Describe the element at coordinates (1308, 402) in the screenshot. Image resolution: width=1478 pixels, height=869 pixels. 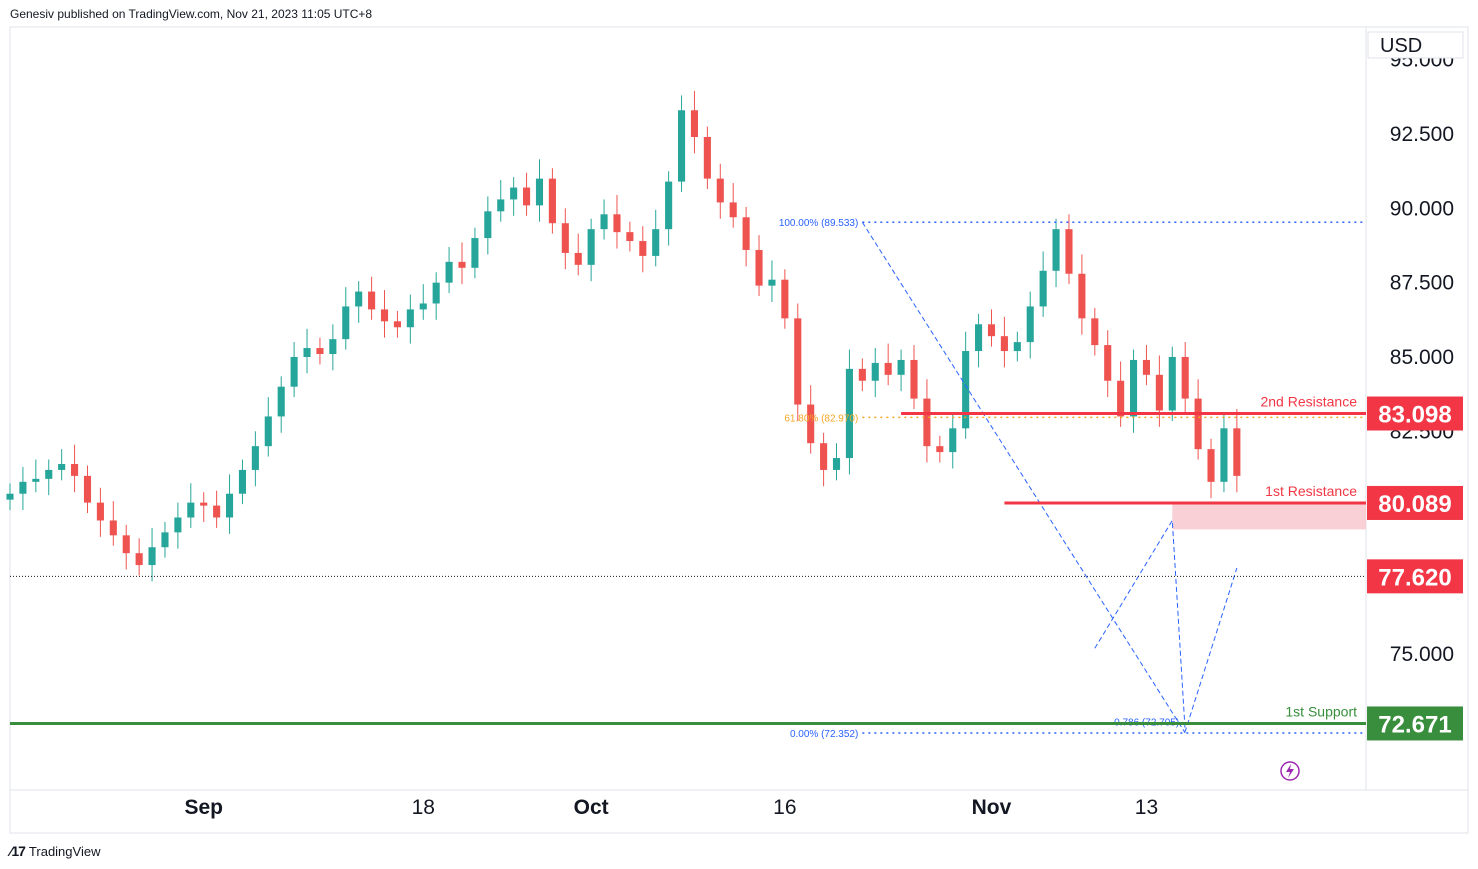
I see `level-name-label: 2nd Resistance` at that location.